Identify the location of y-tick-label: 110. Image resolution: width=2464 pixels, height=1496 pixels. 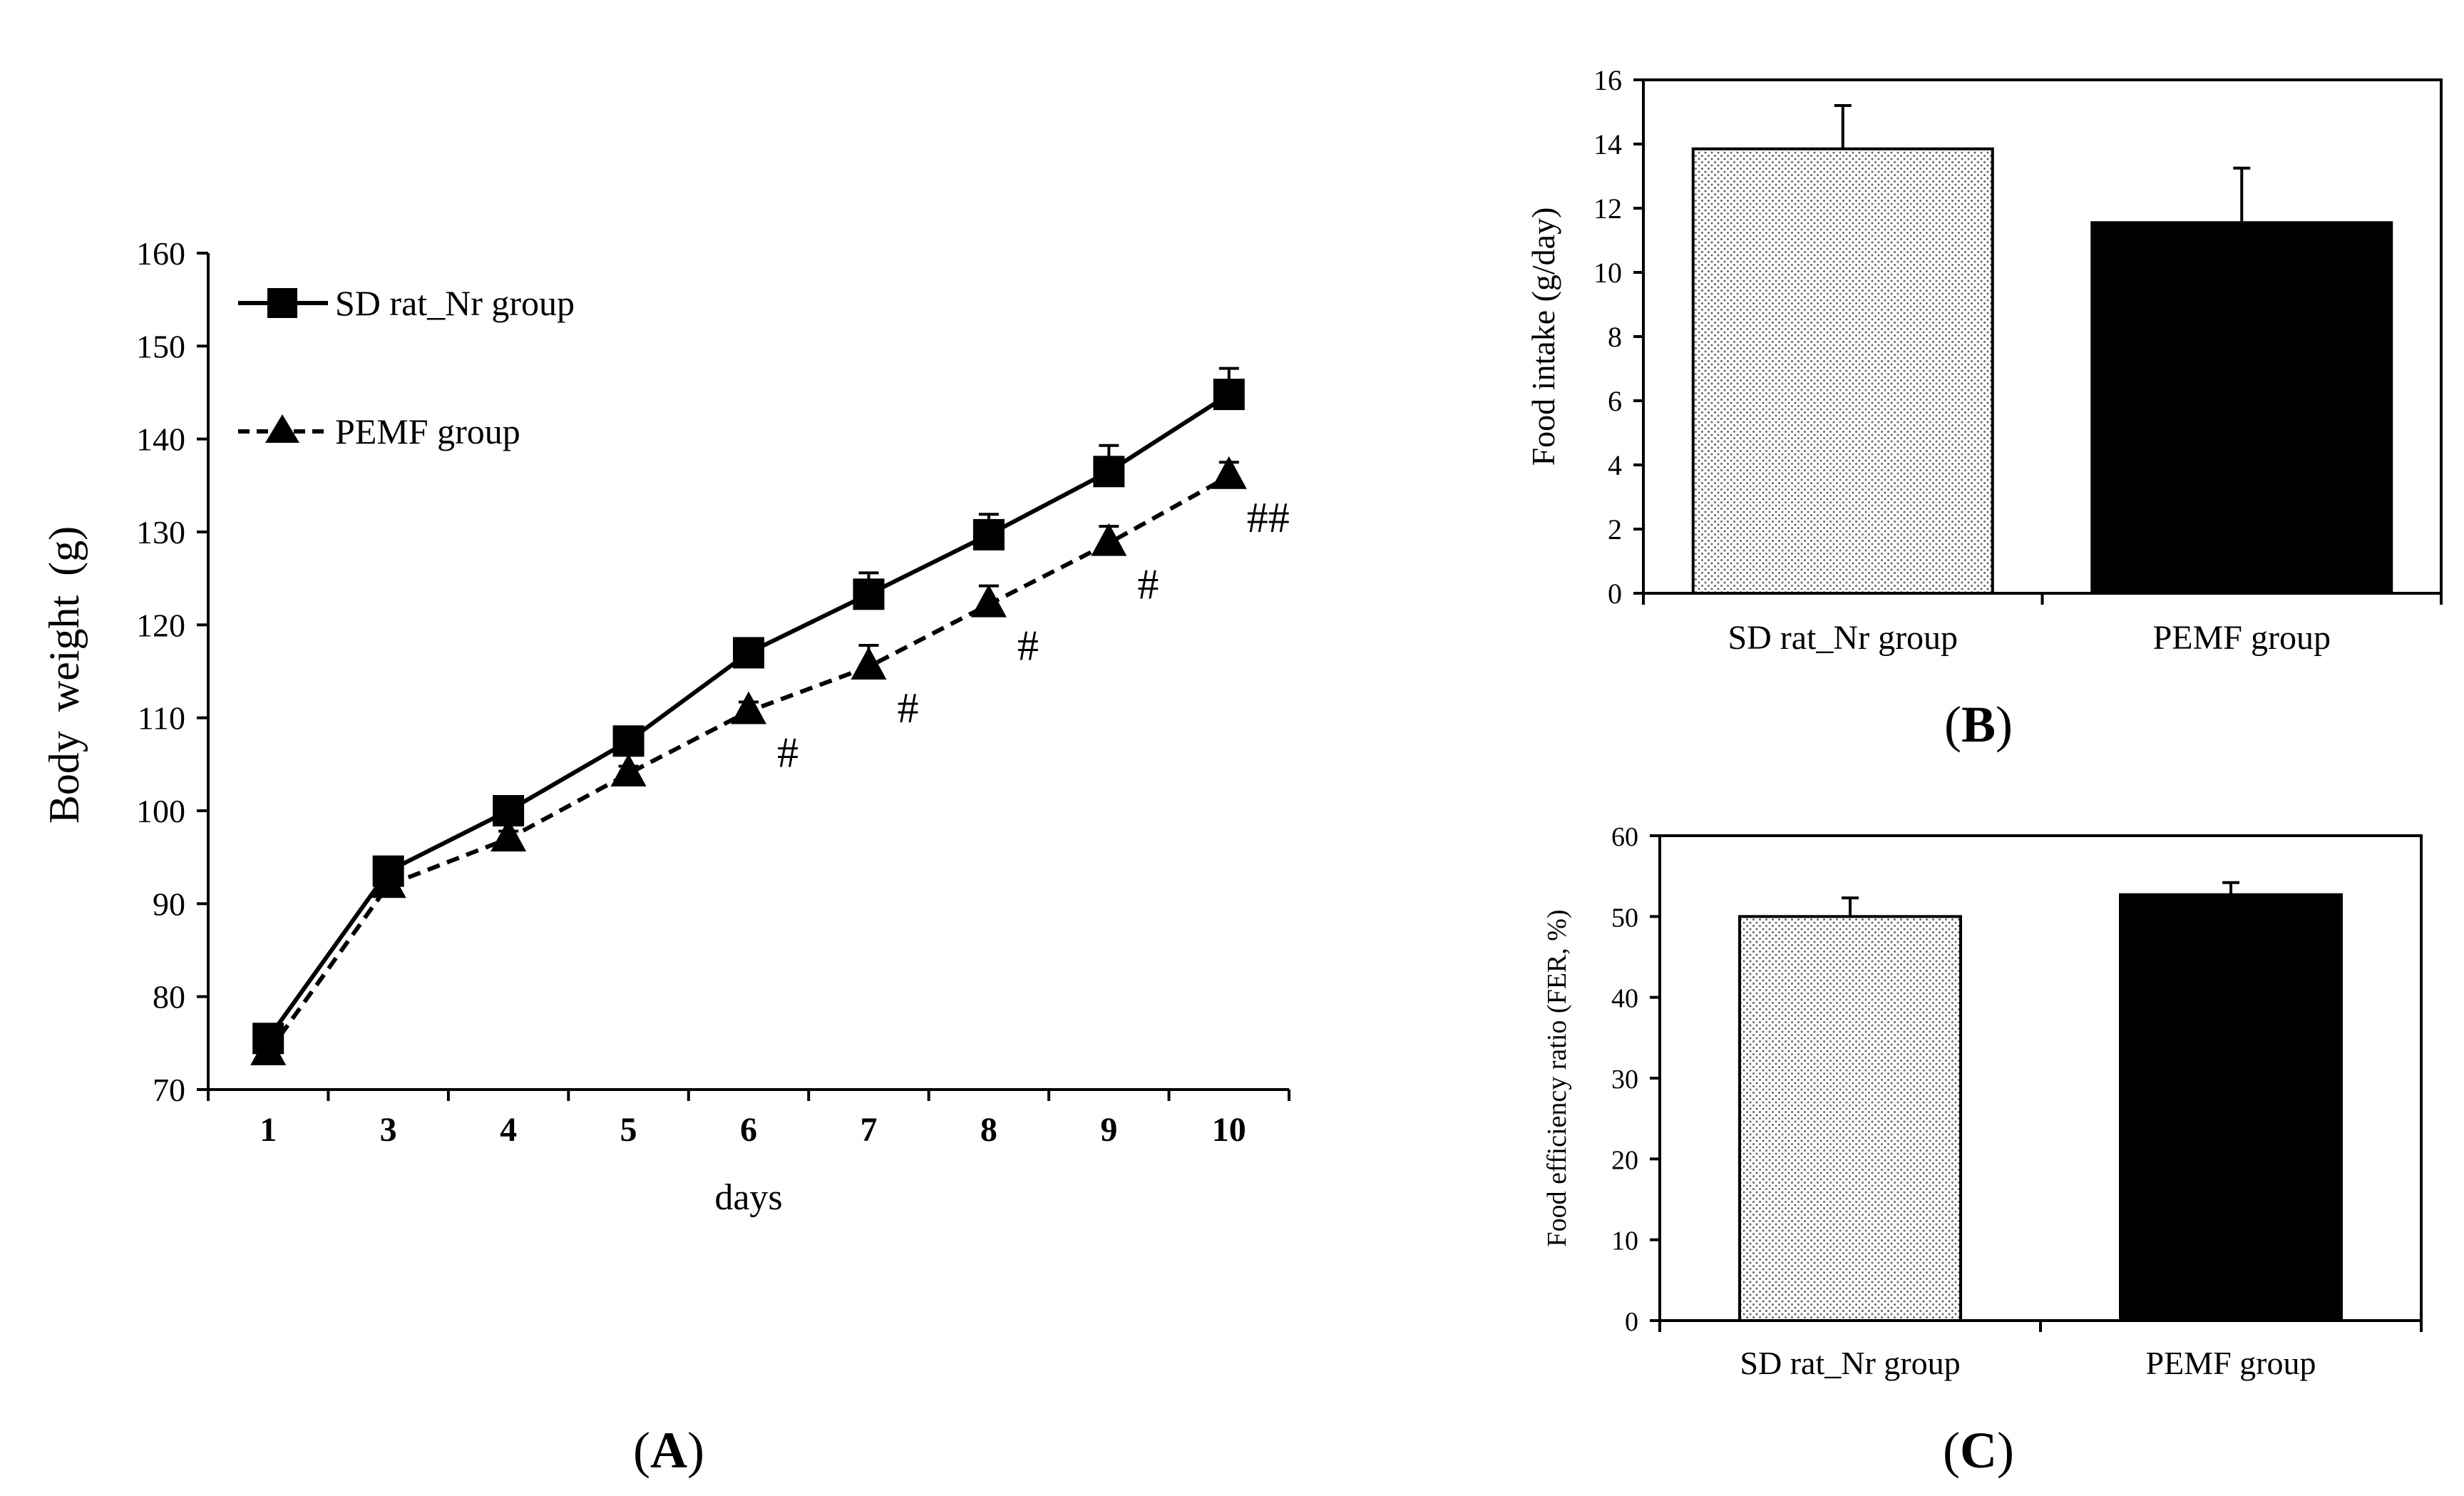
(161, 718).